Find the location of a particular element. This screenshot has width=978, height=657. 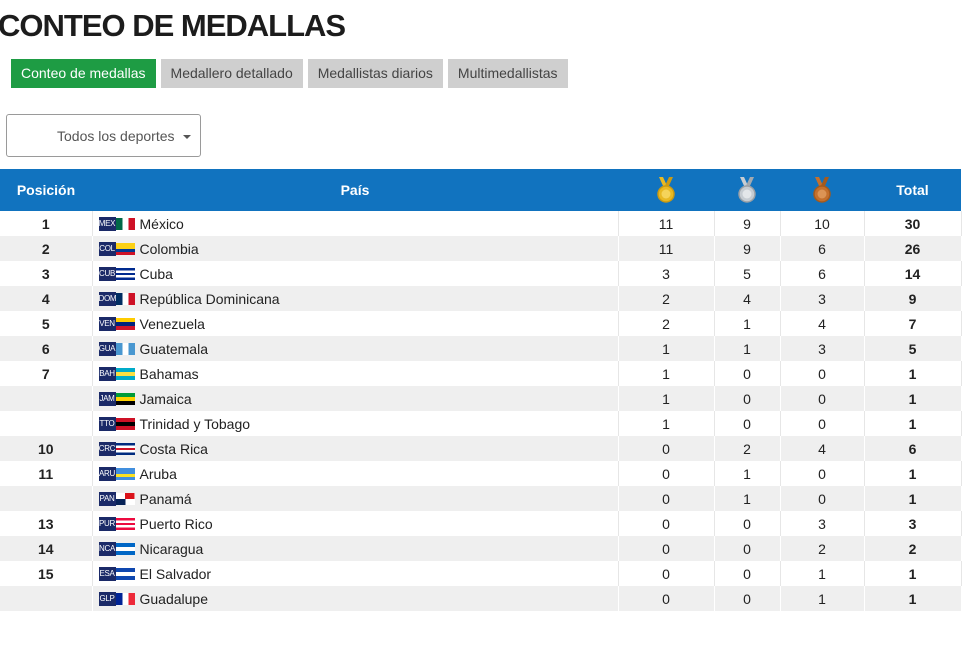

gold-count: 3 is located at coordinates (666, 273).